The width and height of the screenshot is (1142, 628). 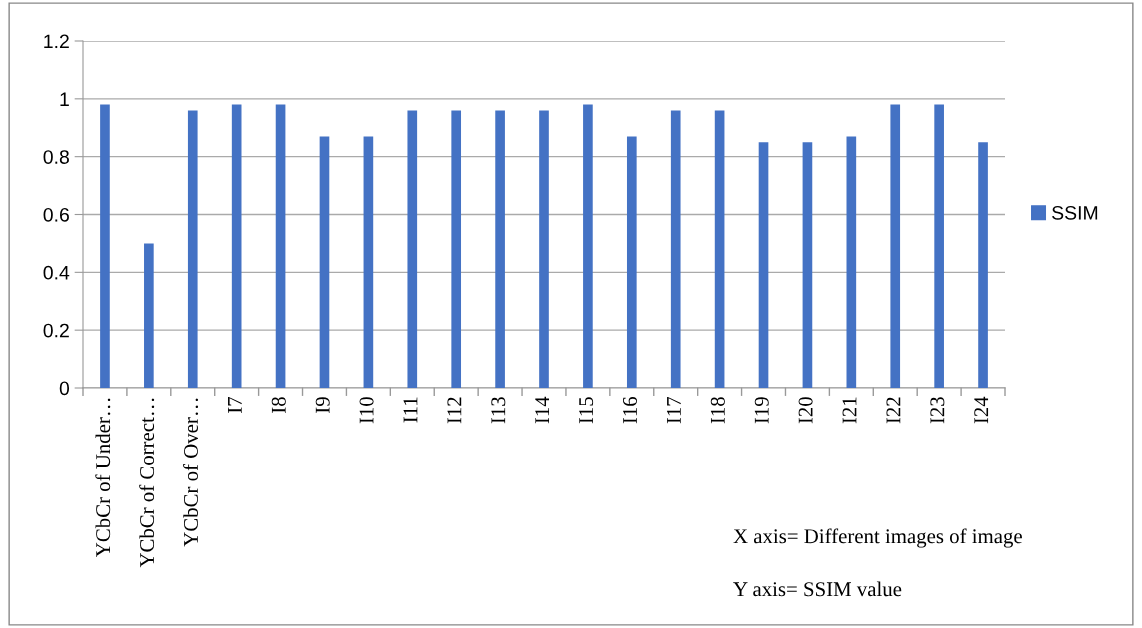 I want to click on y-tick-label: 0.4, so click(x=56, y=272).